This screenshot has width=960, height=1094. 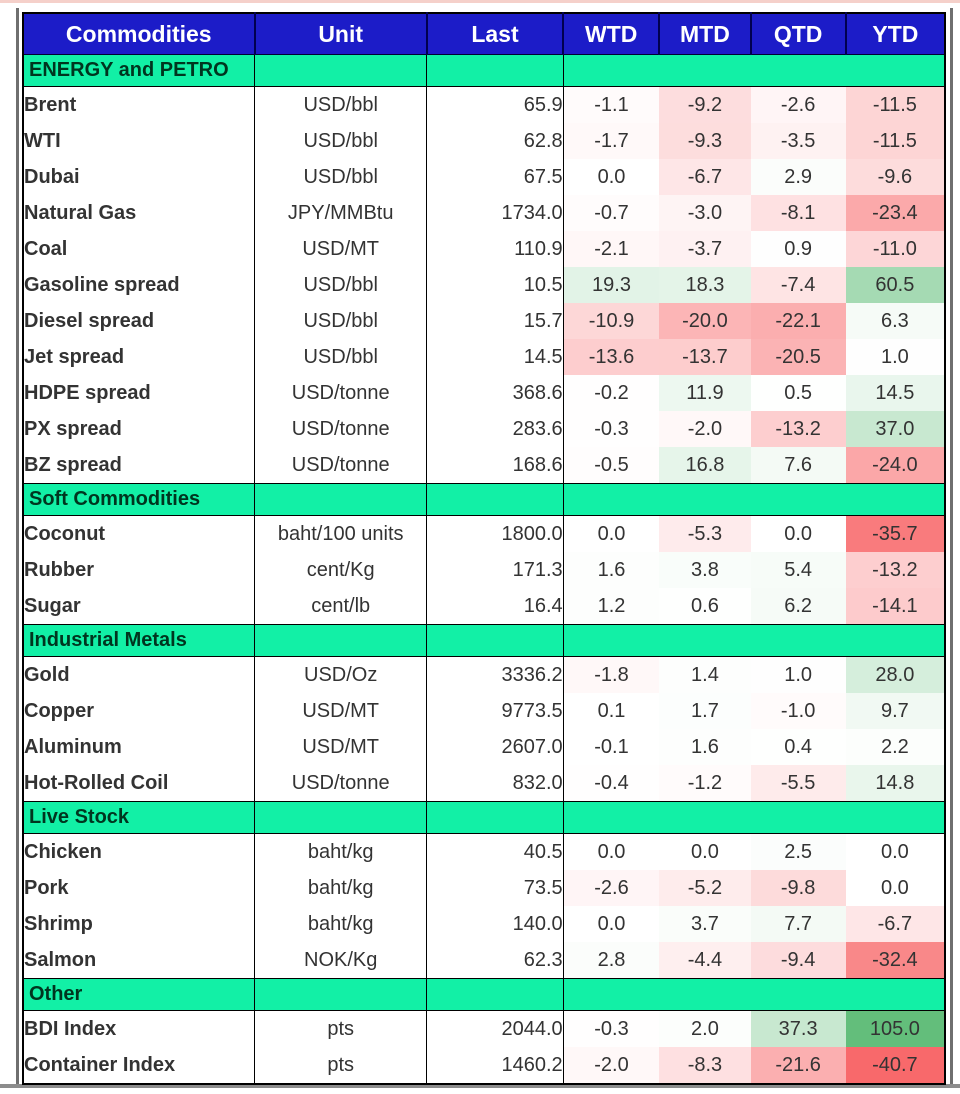 I want to click on commodity-name-cell: Shrimp, so click(x=139, y=924).